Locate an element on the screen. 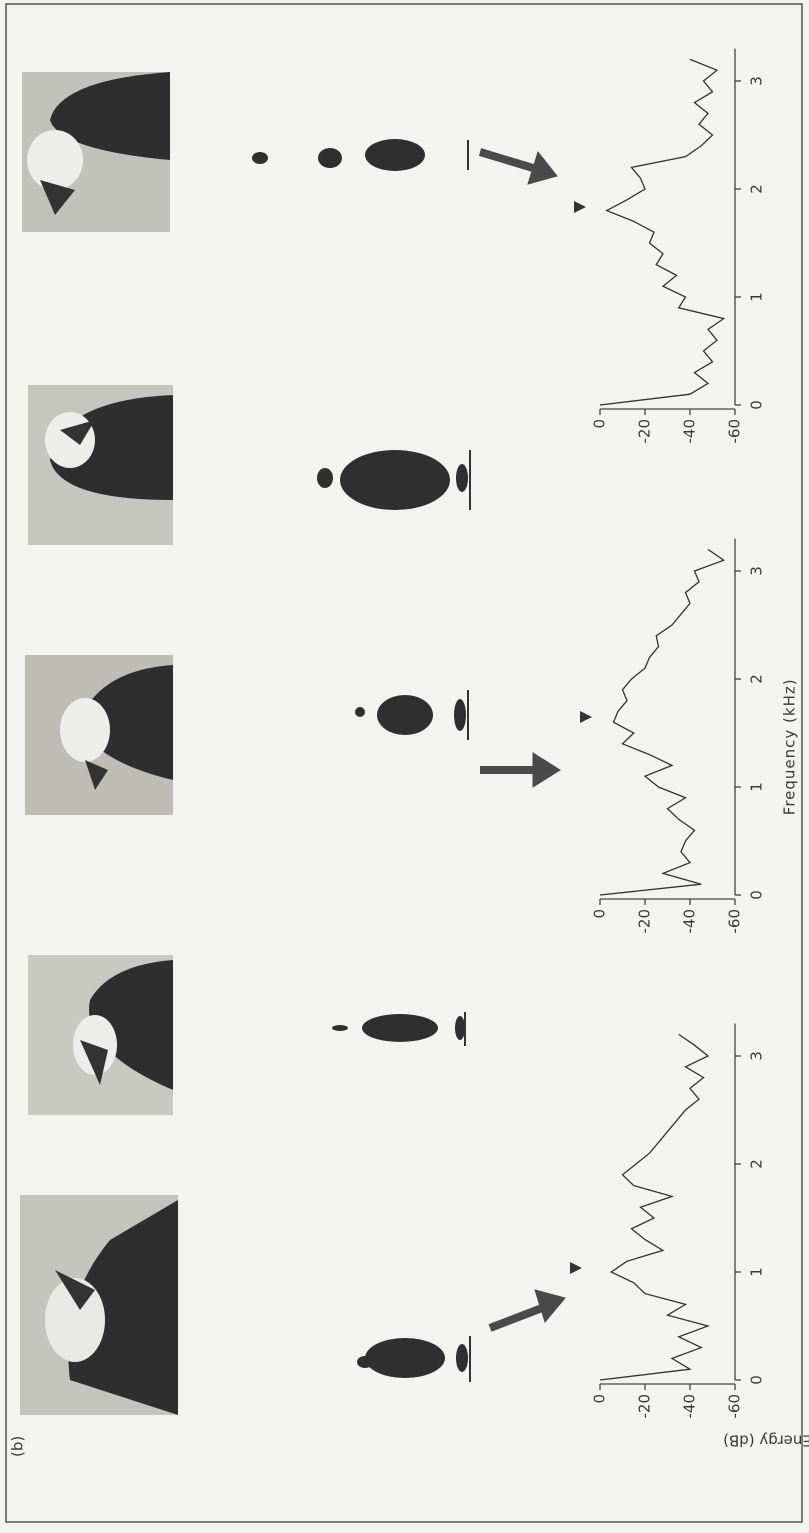 This screenshot has width=809, height=1533. panel-label: (b) is located at coordinates (18, 1446).